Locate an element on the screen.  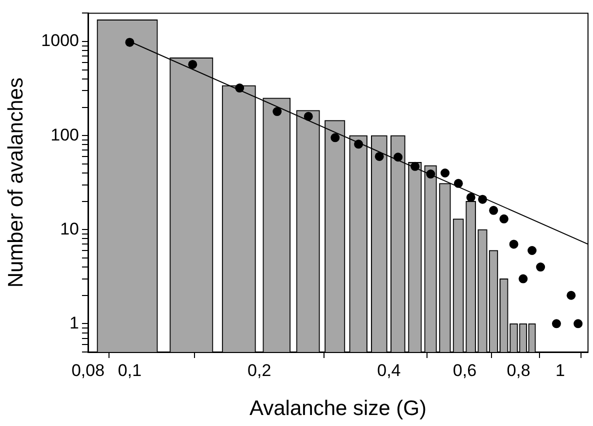
x-tick-label: 0,1 is located at coordinates (130, 370).